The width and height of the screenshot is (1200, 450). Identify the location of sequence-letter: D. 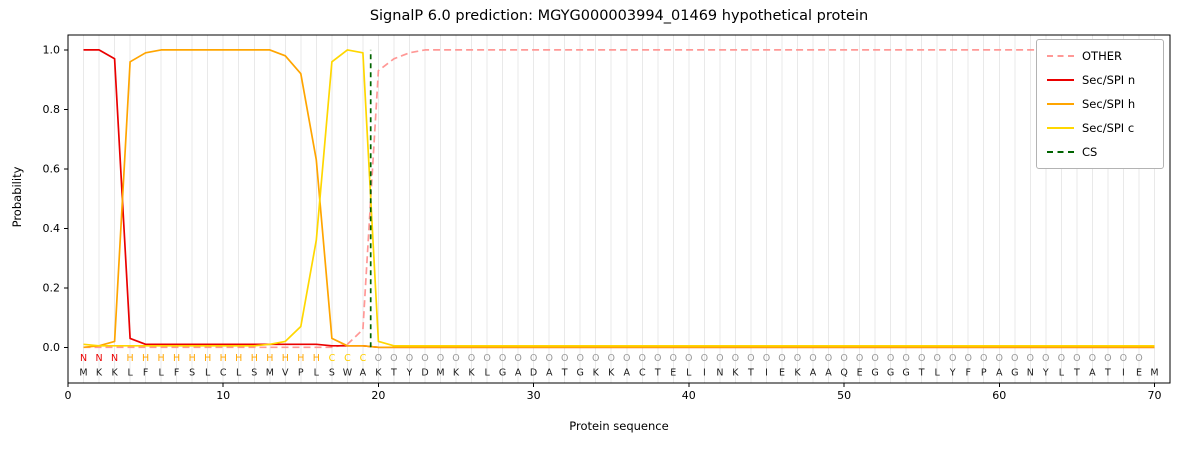
(533, 373).